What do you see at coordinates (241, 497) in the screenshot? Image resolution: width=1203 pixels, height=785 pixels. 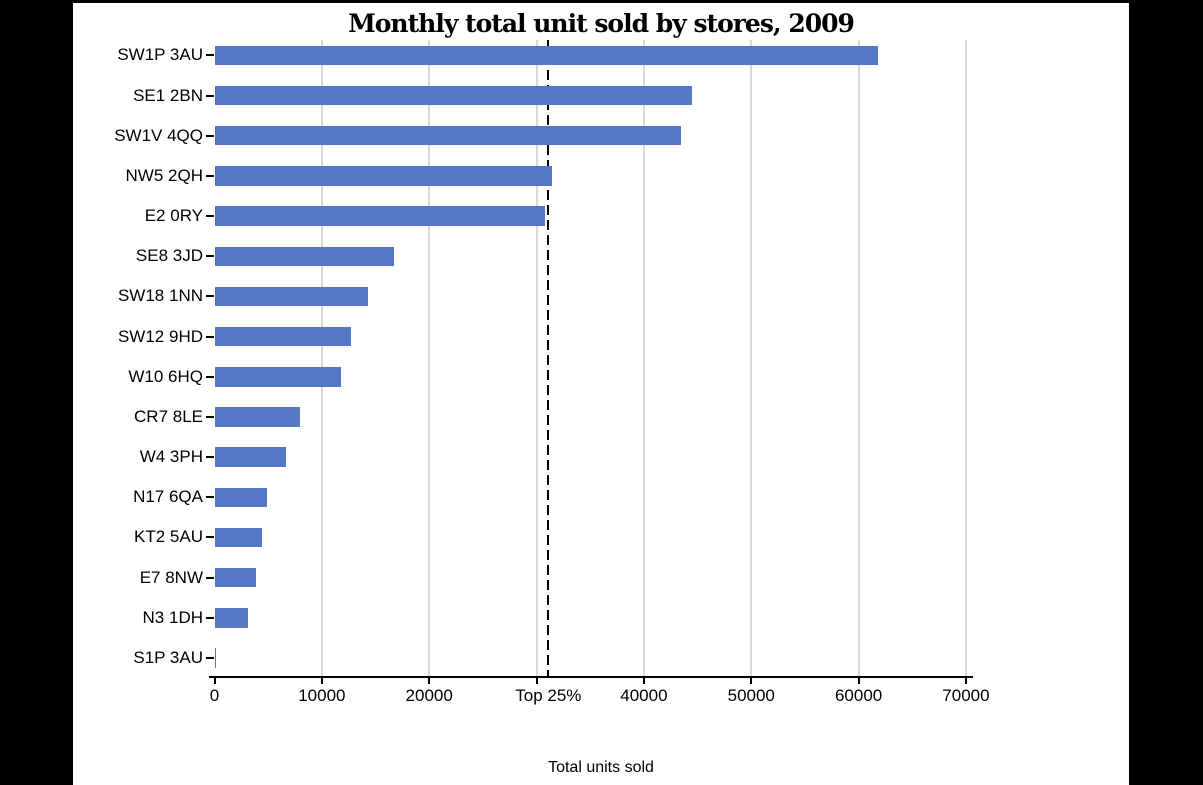 I see `bar-n17-6qa` at bounding box center [241, 497].